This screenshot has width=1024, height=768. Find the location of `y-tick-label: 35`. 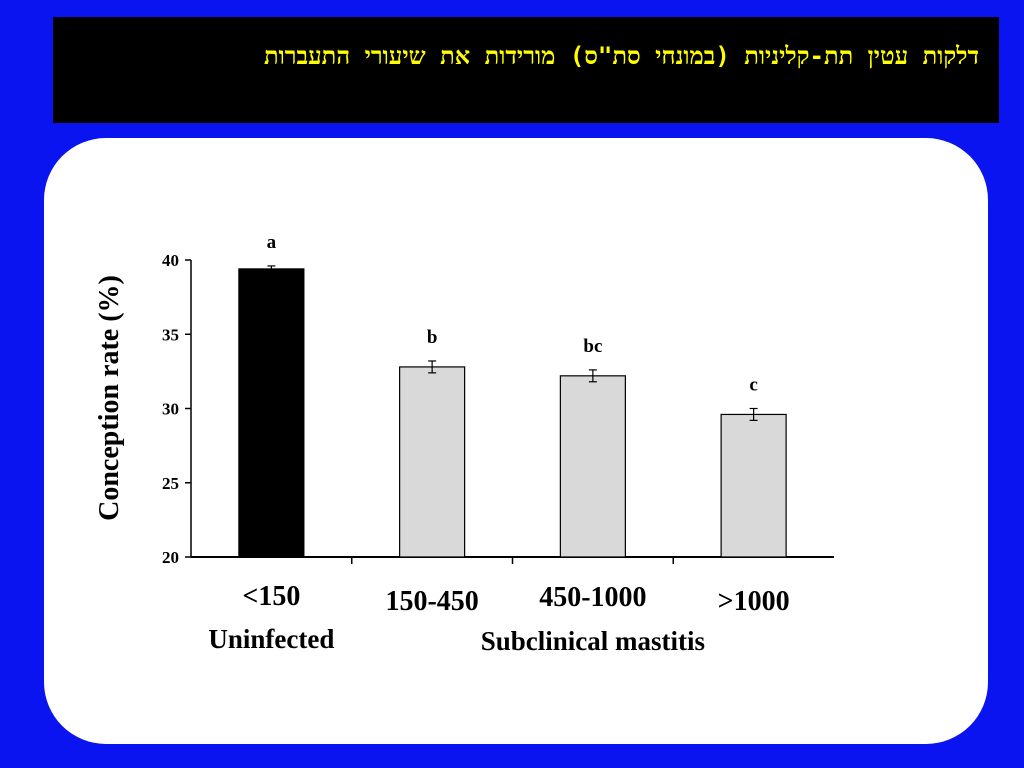

y-tick-label: 35 is located at coordinates (170, 334).